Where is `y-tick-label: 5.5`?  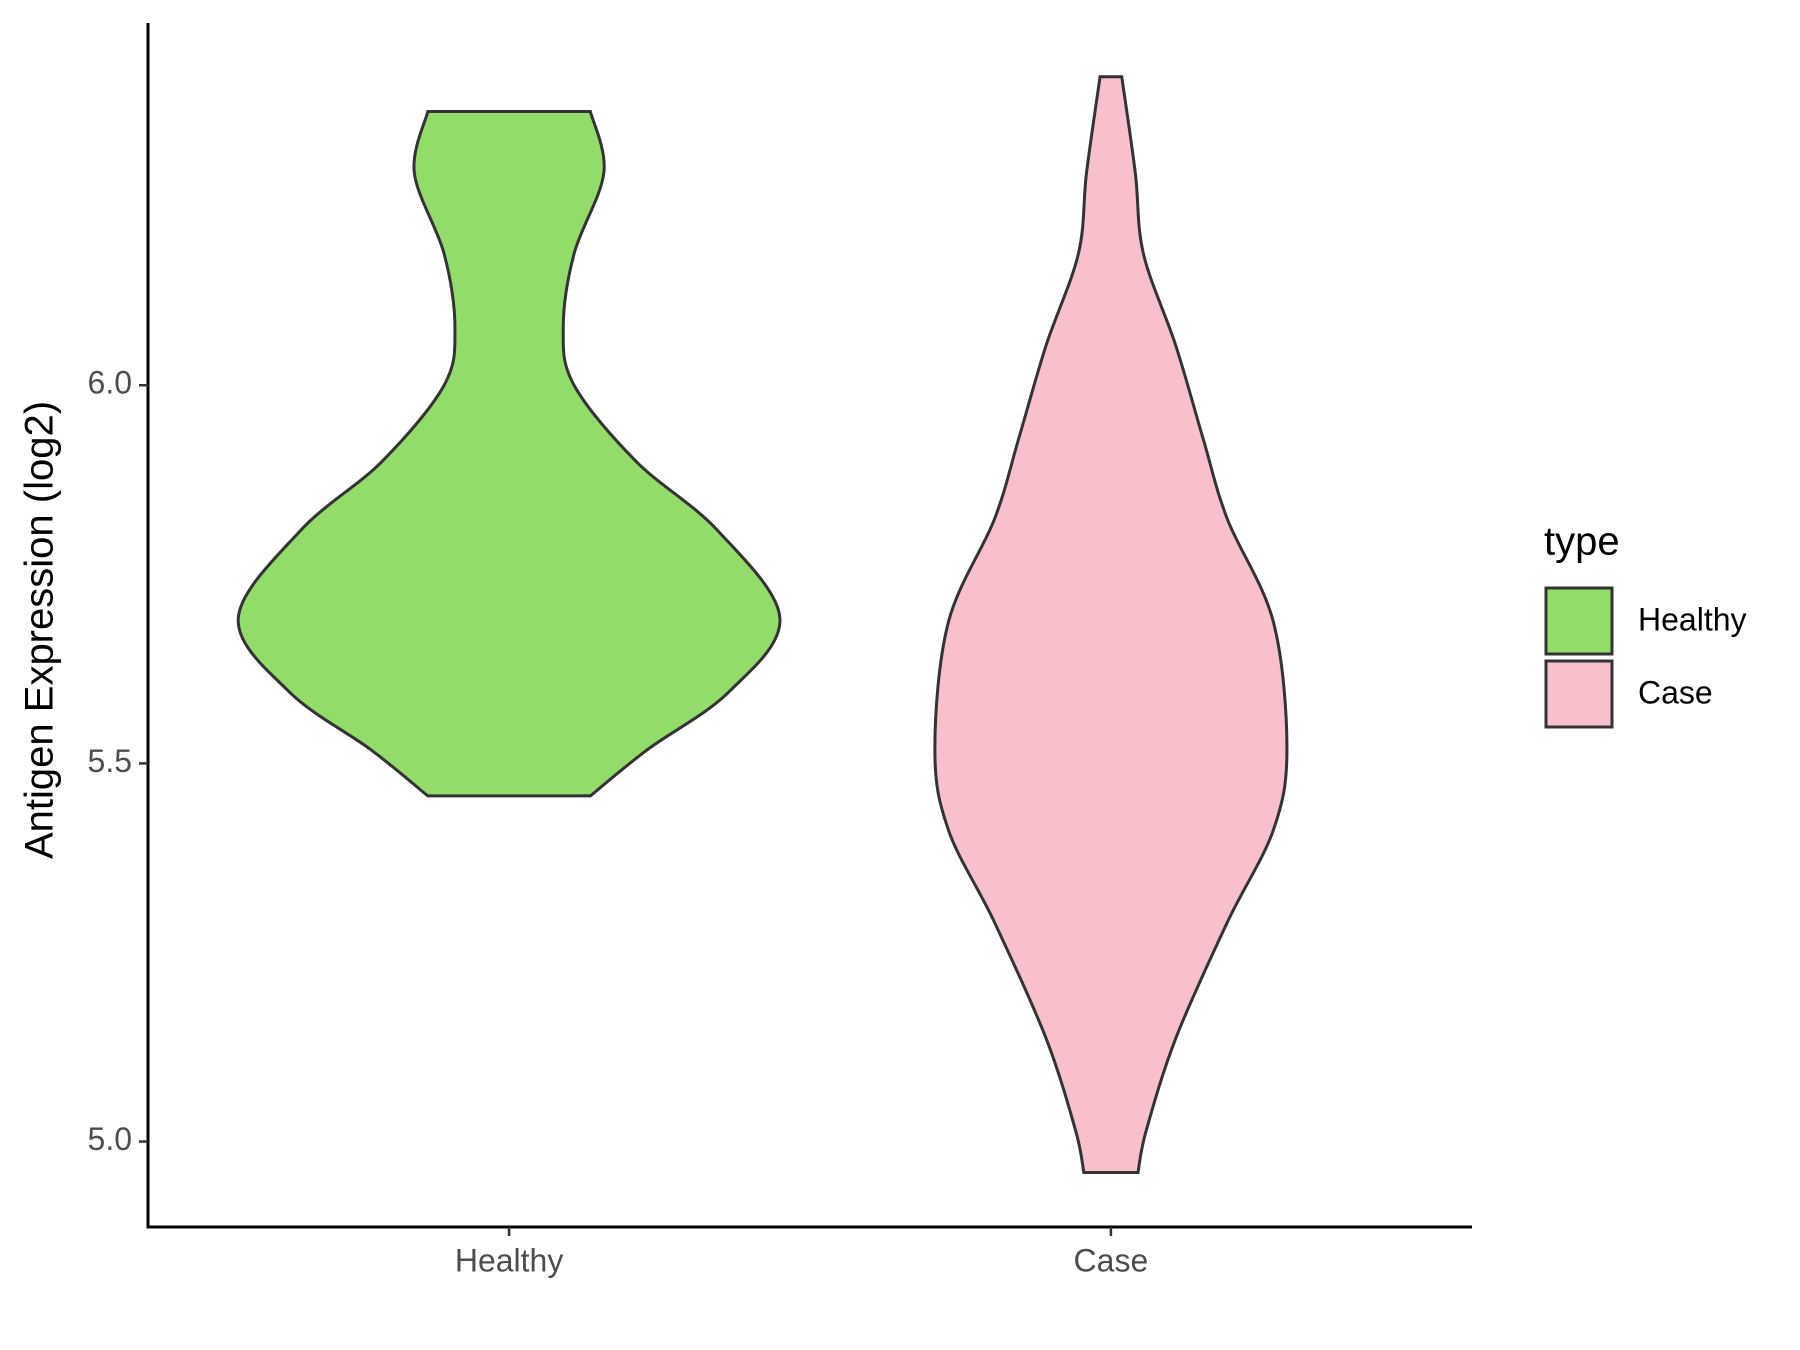 y-tick-label: 5.5 is located at coordinates (110, 761).